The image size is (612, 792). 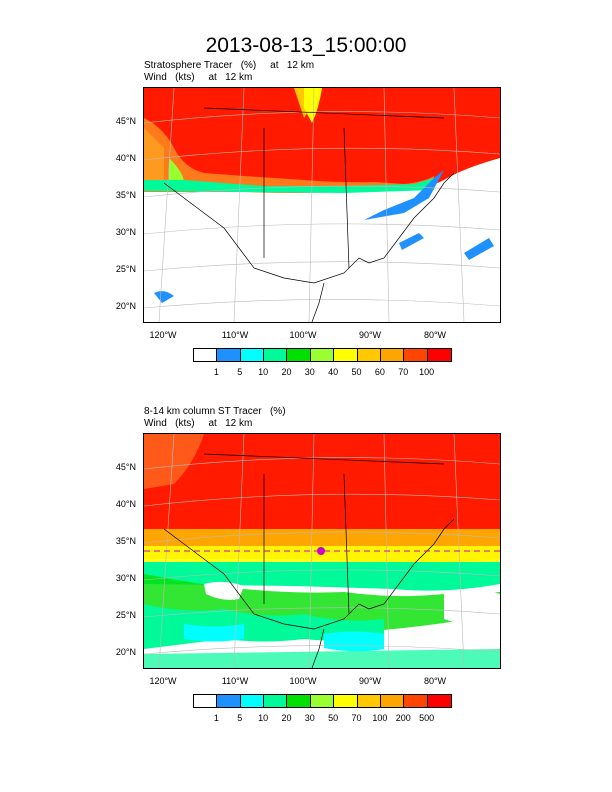 I want to click on panel2-lat-label: 20°N, so click(x=125, y=652).